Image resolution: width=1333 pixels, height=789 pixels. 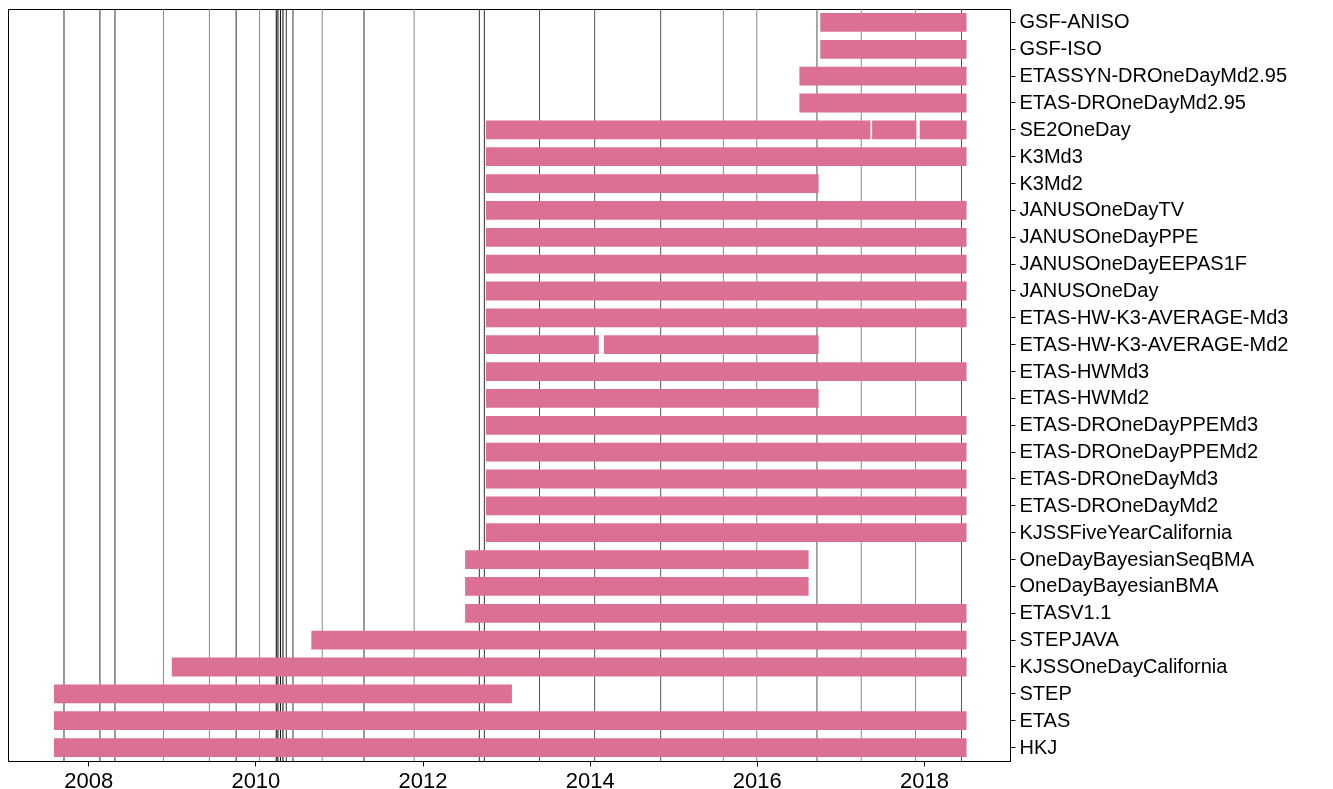 What do you see at coordinates (1154, 316) in the screenshot?
I see `y-tick-label: ETAS-HW-K3-AVERAGE-Md3` at bounding box center [1154, 316].